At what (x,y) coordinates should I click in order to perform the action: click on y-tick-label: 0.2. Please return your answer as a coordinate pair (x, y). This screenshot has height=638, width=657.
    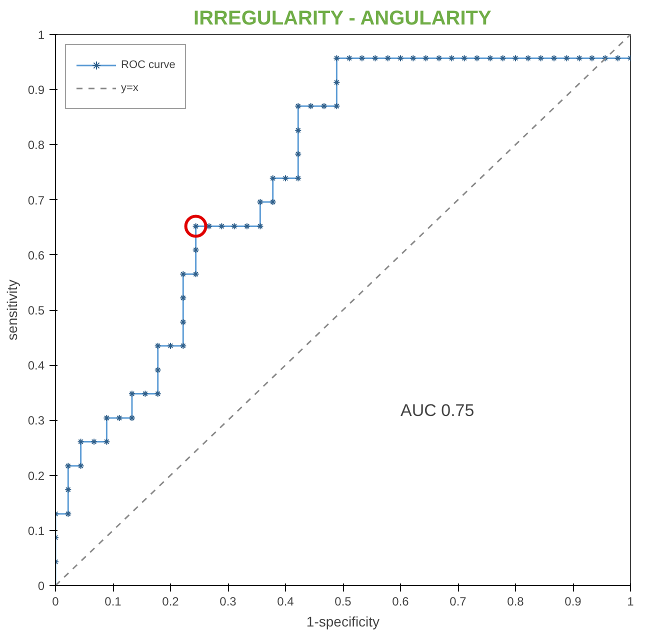
    Looking at the image, I should click on (36, 475).